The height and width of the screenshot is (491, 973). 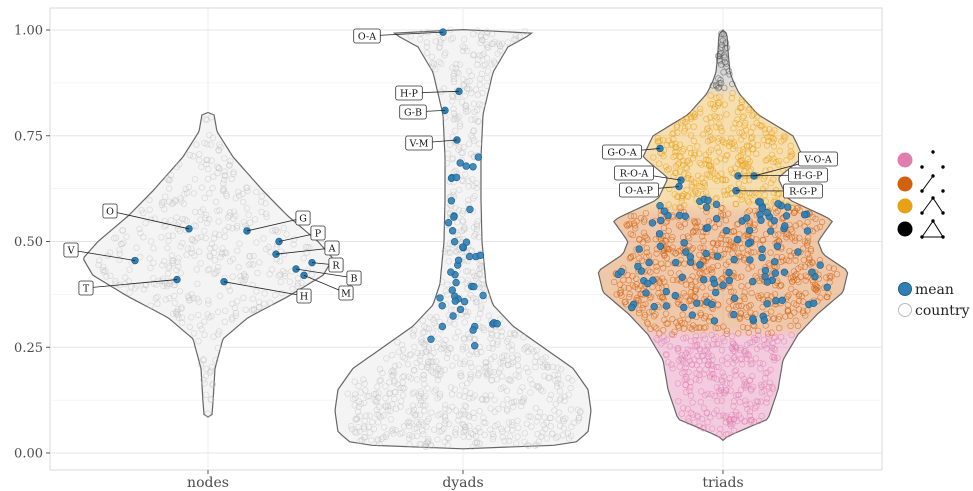 I want to click on annotation-label: H, so click(x=304, y=297).